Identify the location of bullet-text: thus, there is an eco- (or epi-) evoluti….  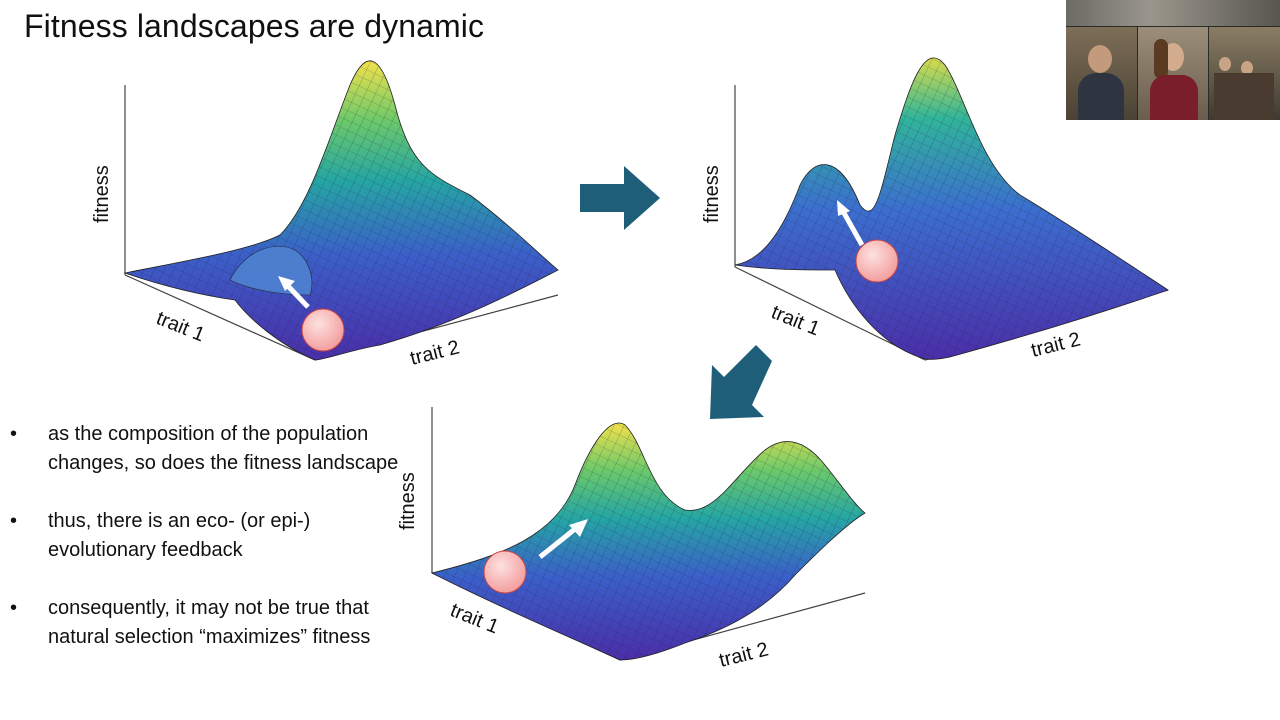
(179, 535).